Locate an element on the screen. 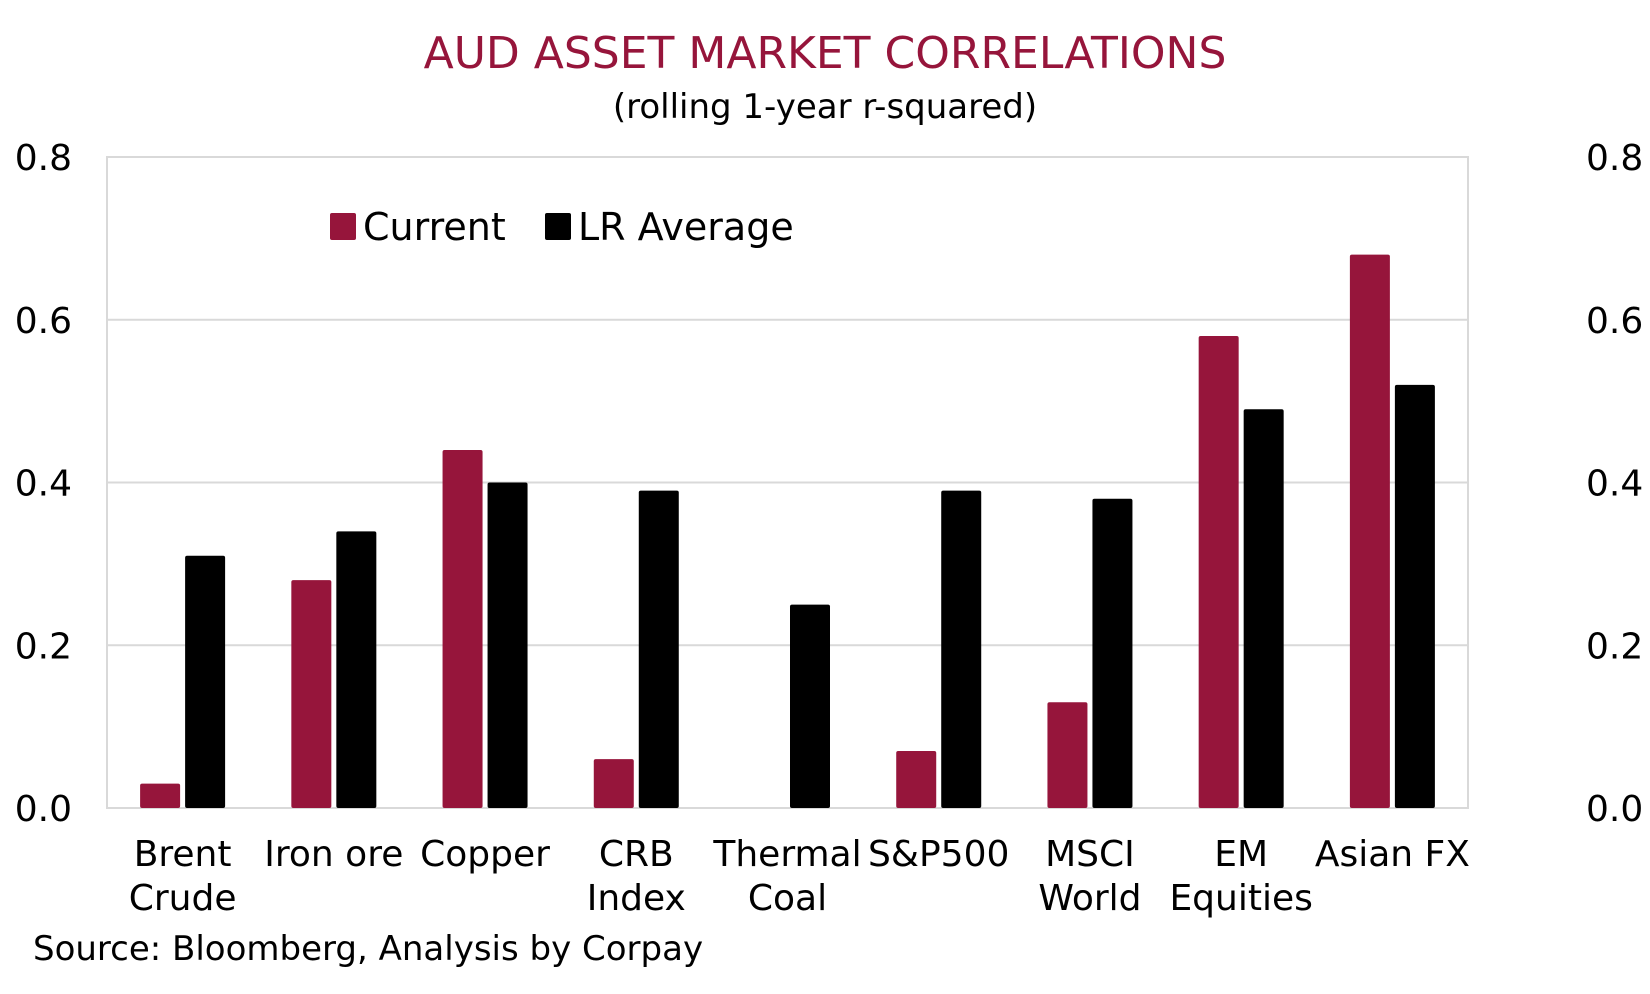 The width and height of the screenshot is (1650, 994). legend: Current LR Average is located at coordinates (562, 227).